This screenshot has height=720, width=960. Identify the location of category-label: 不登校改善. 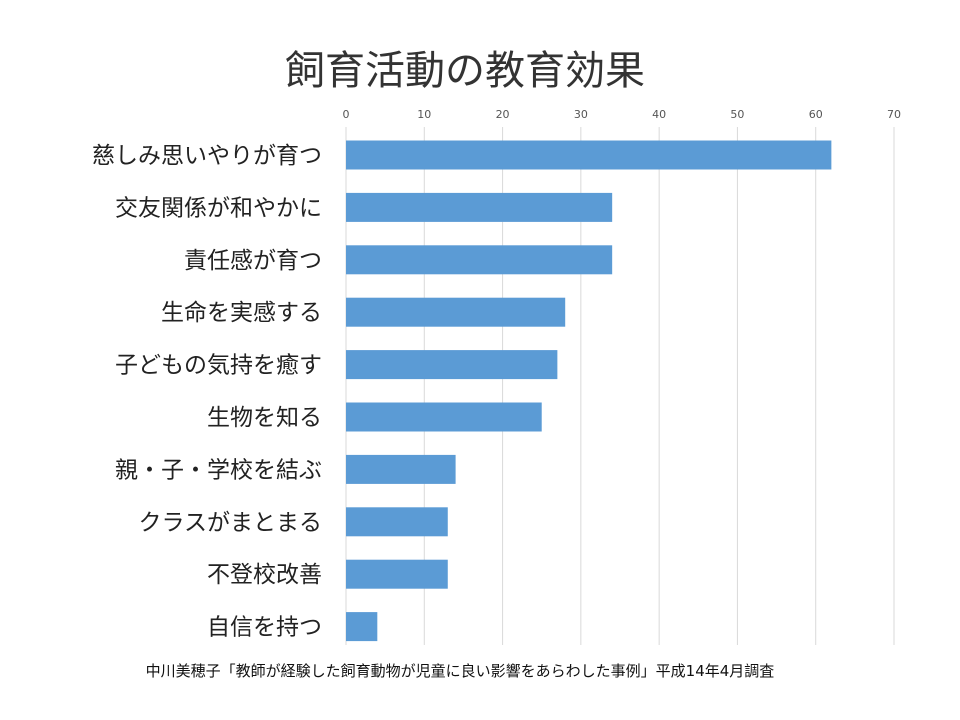
(264, 575).